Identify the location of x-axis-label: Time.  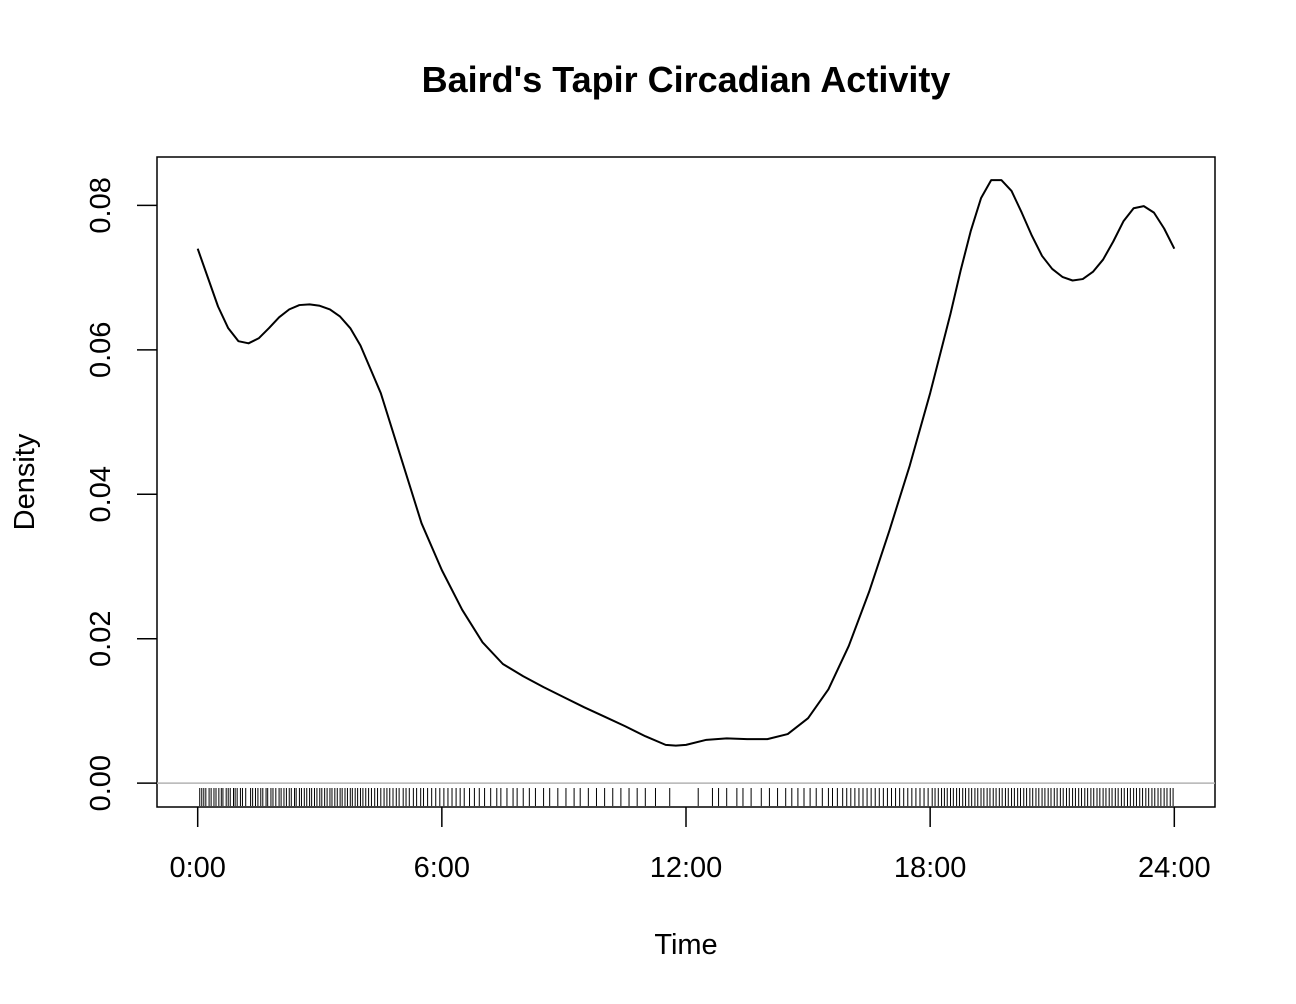
(685, 945).